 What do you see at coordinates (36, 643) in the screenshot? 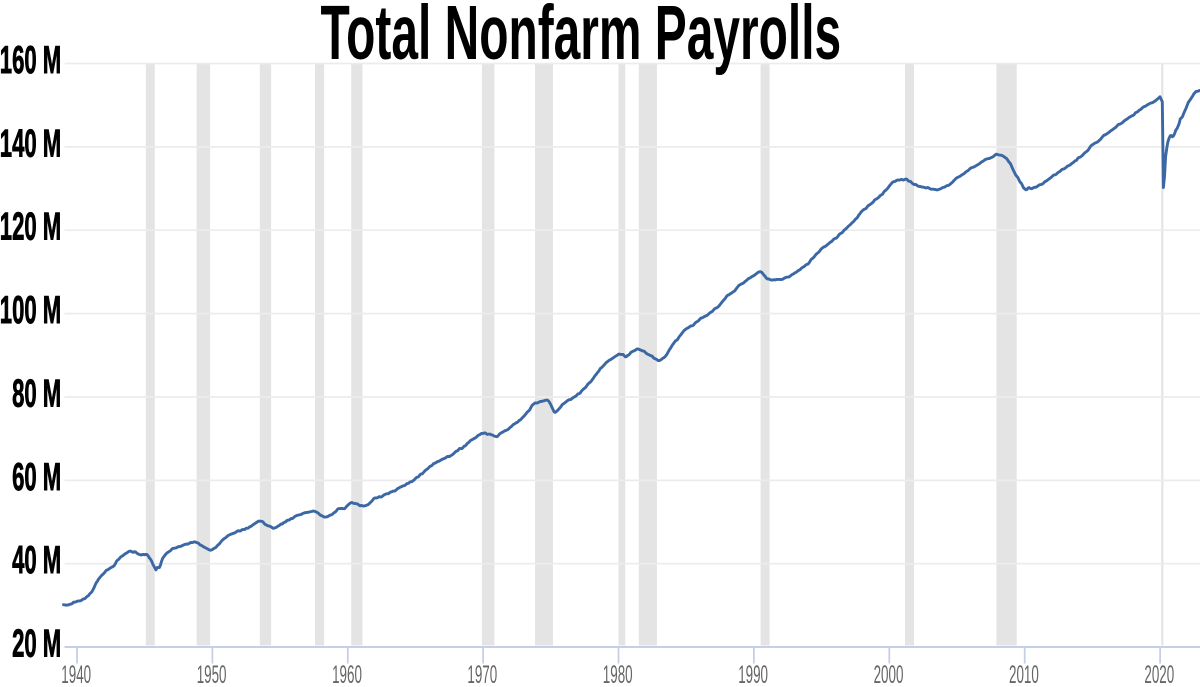
I see `svg-text: 20 M` at bounding box center [36, 643].